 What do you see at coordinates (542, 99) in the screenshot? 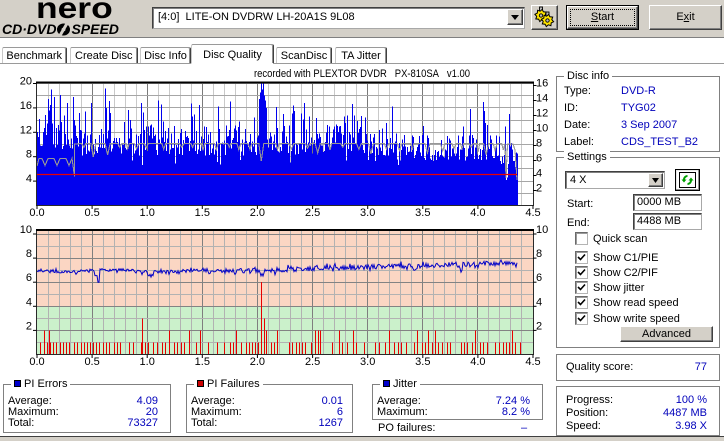
I see `svg-text: 14` at bounding box center [542, 99].